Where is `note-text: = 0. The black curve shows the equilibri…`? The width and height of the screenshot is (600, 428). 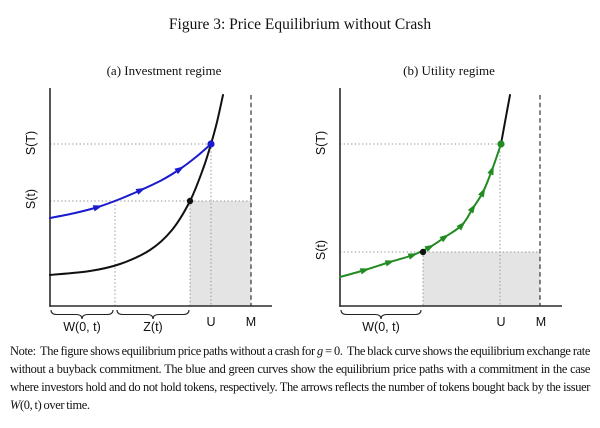
note-text: = 0. The black curve shows the equilibri… is located at coordinates (300, 369).